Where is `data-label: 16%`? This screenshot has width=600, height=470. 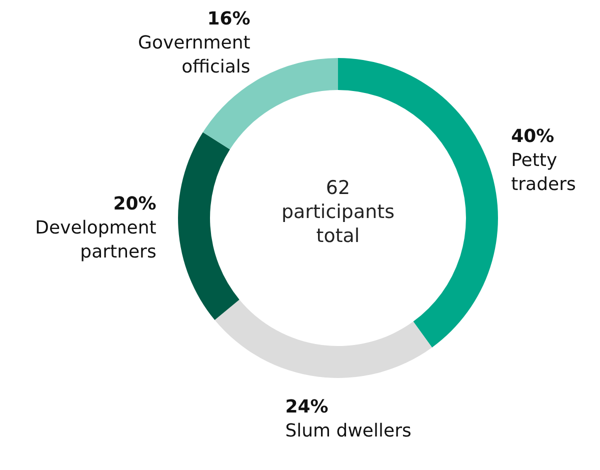
data-label: 16% is located at coordinates (228, 19).